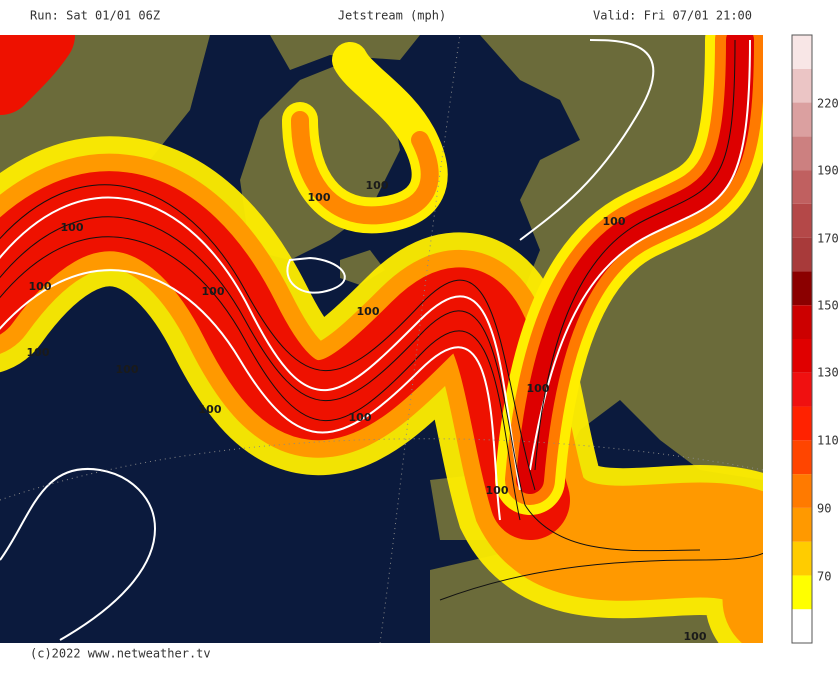 This screenshot has width=840, height=680. What do you see at coordinates (824, 577) in the screenshot?
I see `colorbar-label: 70` at bounding box center [824, 577].